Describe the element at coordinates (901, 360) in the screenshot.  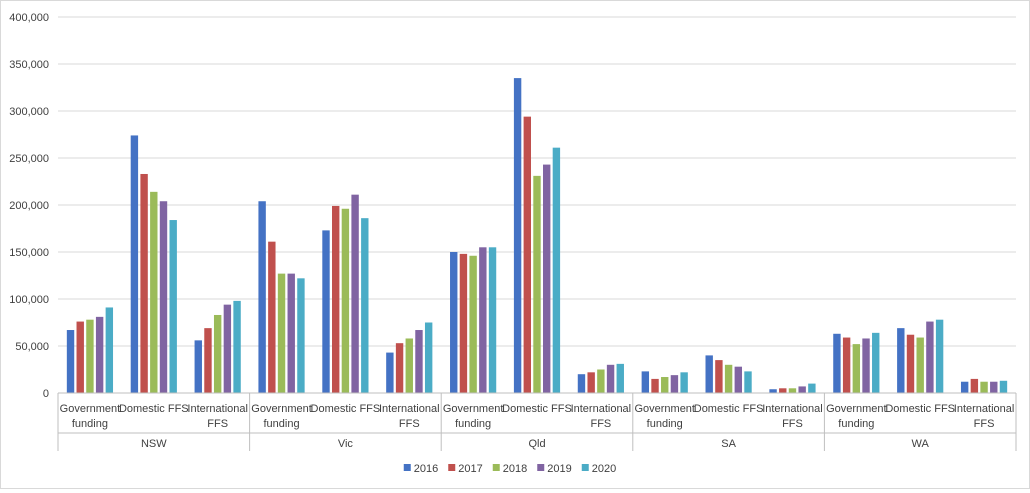
I see `bar-wa-domestic-ffs-2016` at that location.